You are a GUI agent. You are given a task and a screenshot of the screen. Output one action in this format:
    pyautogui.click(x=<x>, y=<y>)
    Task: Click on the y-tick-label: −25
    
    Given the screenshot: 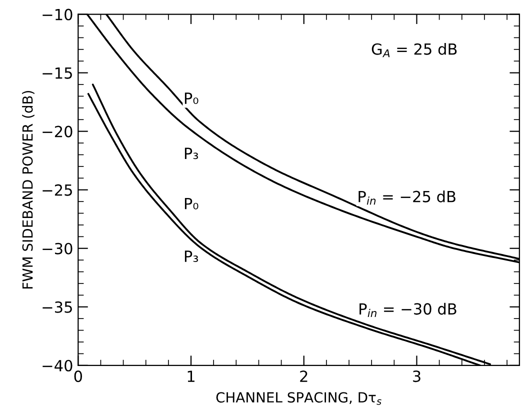 What is the action you would take?
    pyautogui.click(x=57, y=190)
    